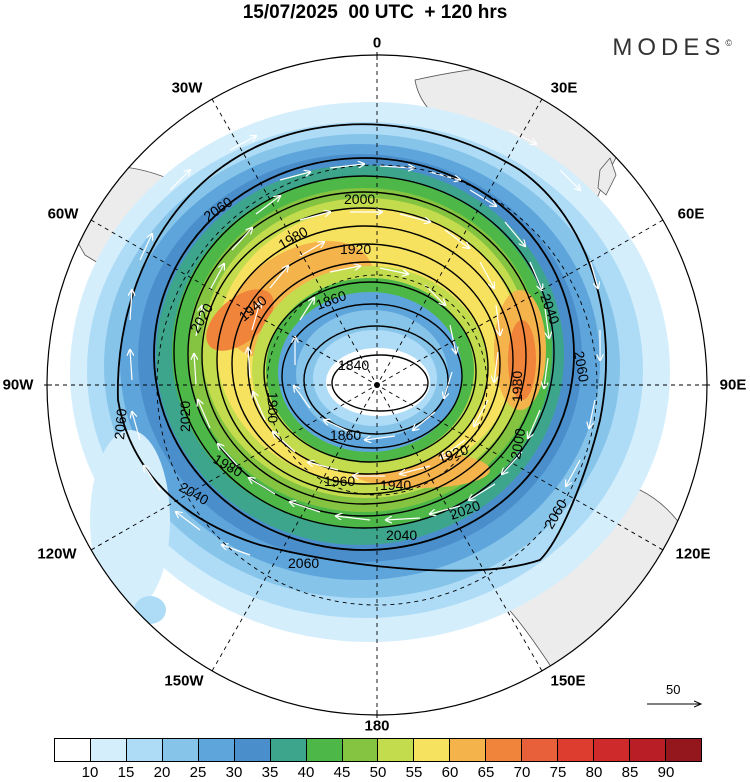  What do you see at coordinates (375, 12) in the screenshot?
I see `chart-title: 15/07/2025 00 UTC + 120 hrs` at bounding box center [375, 12].